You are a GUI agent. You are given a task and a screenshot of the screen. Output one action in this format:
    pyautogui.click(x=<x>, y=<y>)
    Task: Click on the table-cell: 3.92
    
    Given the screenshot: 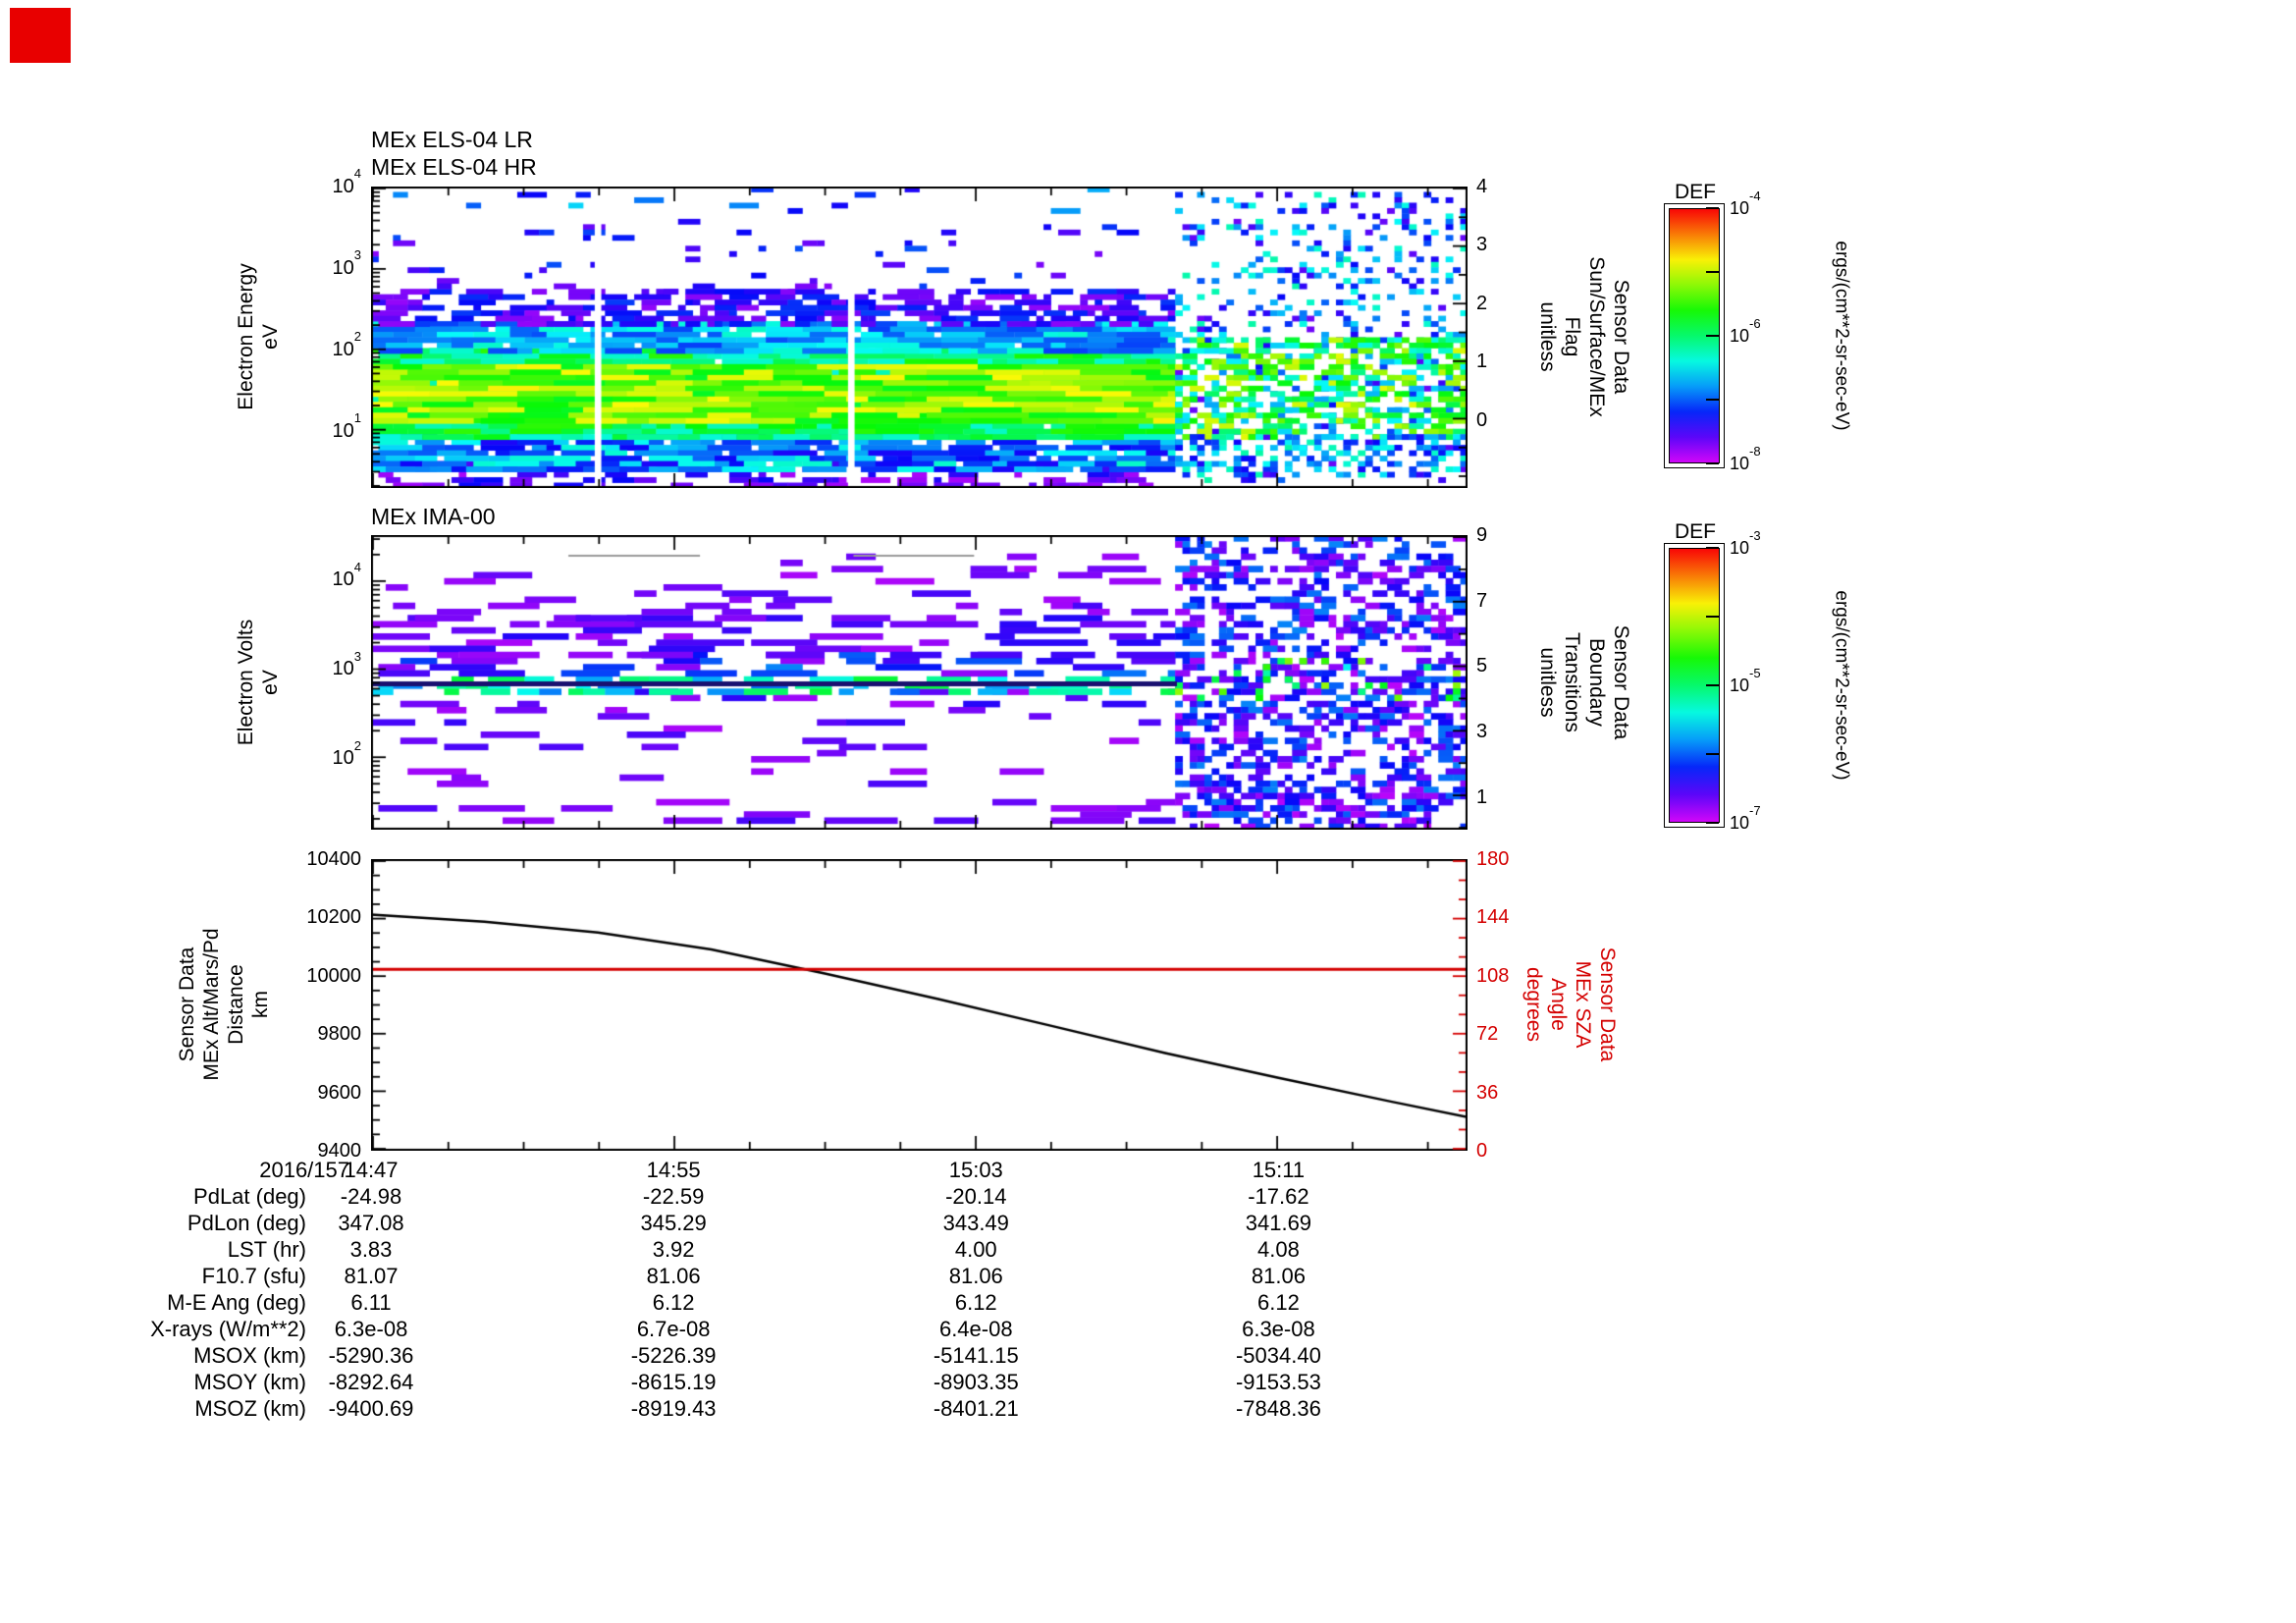 What is the action you would take?
    pyautogui.click(x=673, y=1249)
    